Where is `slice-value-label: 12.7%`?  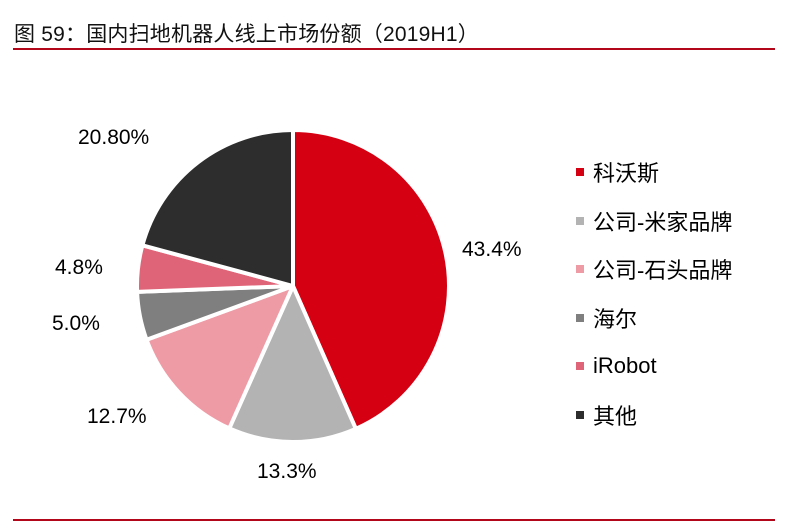
slice-value-label: 12.7% is located at coordinates (117, 416).